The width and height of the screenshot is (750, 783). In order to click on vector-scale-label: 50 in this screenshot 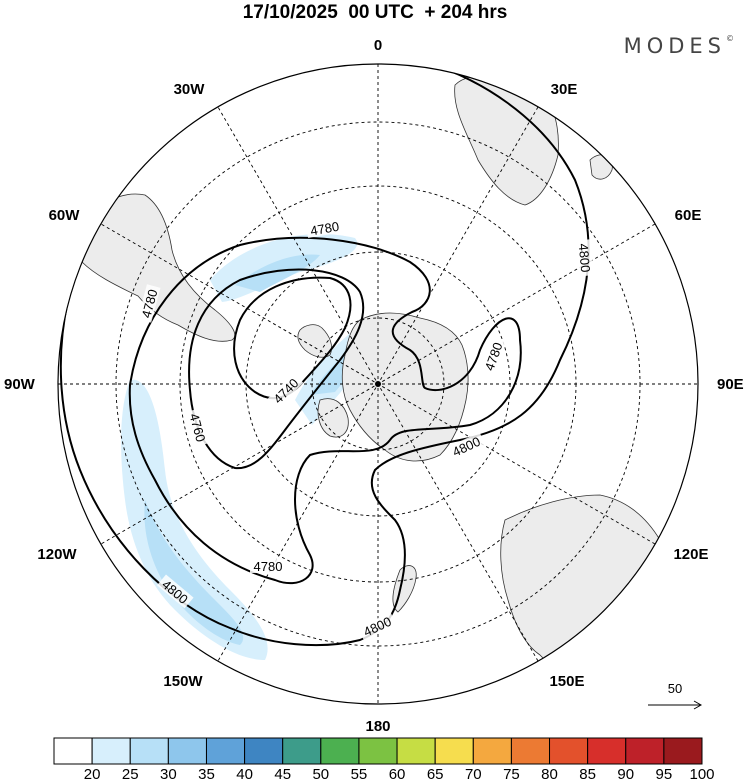, I will do `click(675, 688)`.